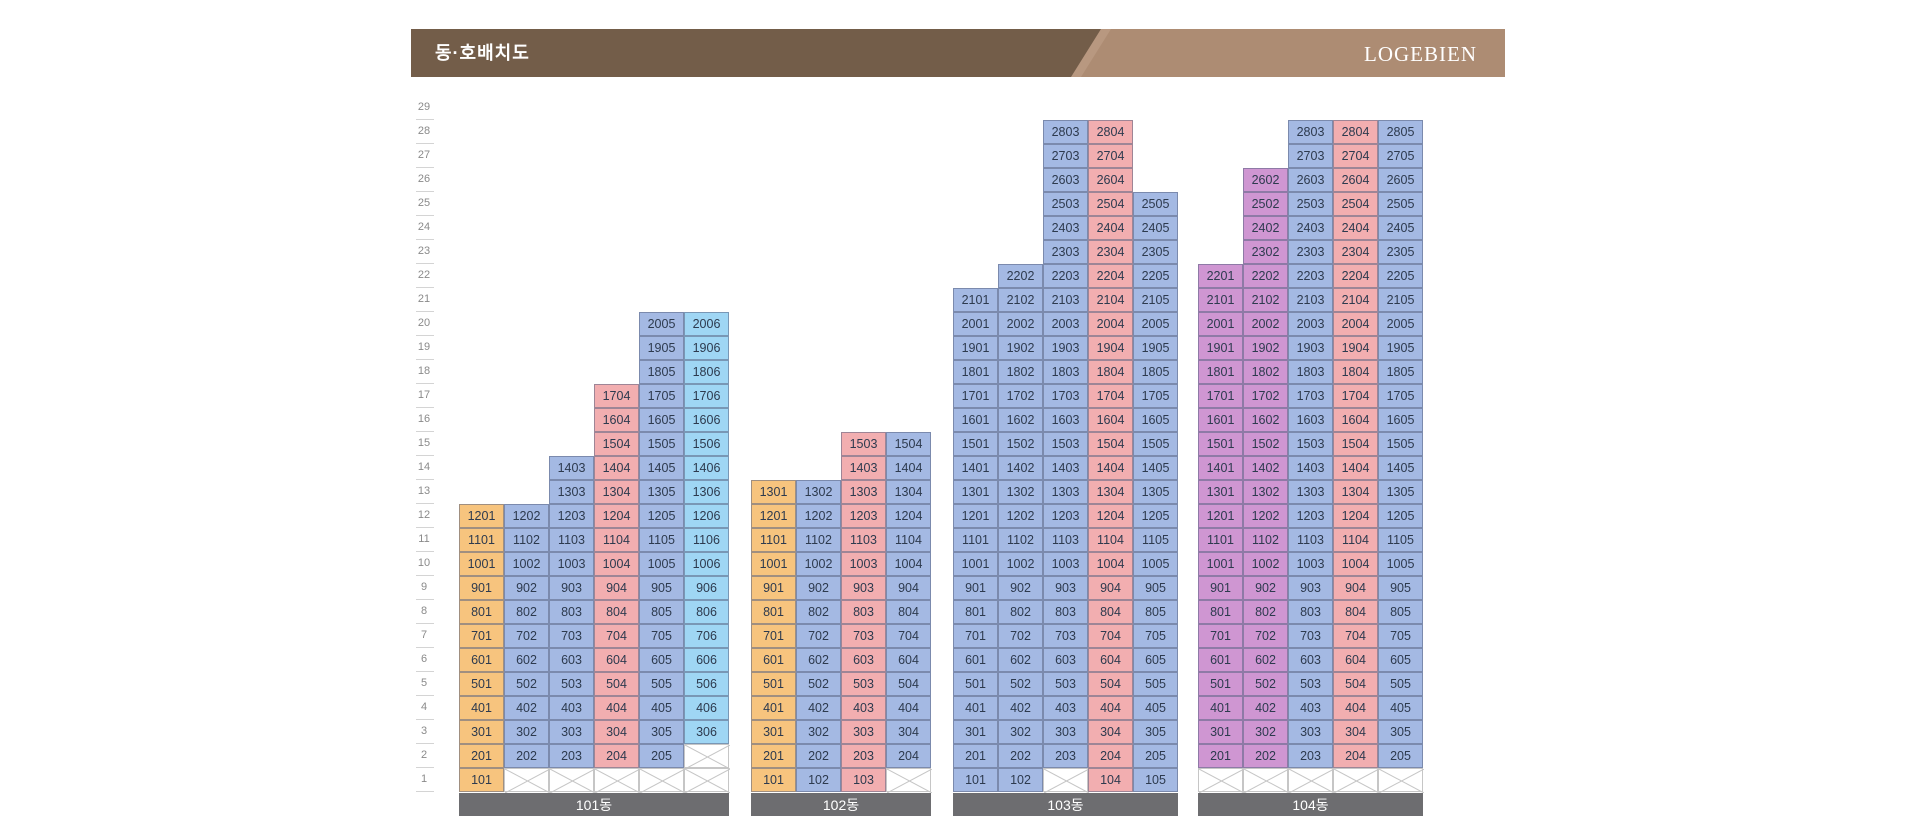 The width and height of the screenshot is (1920, 839). Describe the element at coordinates (975, 444) in the screenshot. I see `unit-cell: 1501` at that location.